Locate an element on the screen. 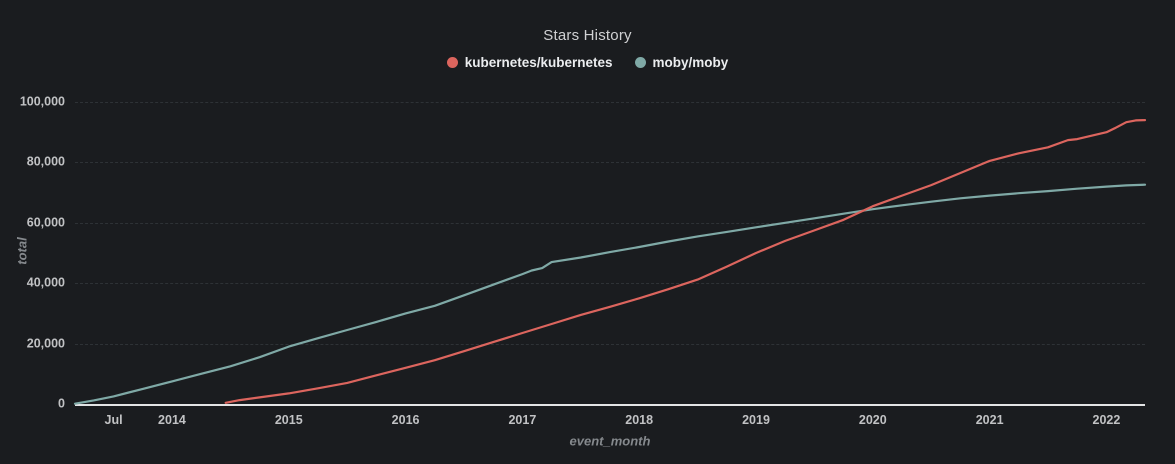 The height and width of the screenshot is (464, 1175). x-axis-title: event_month is located at coordinates (610, 441).